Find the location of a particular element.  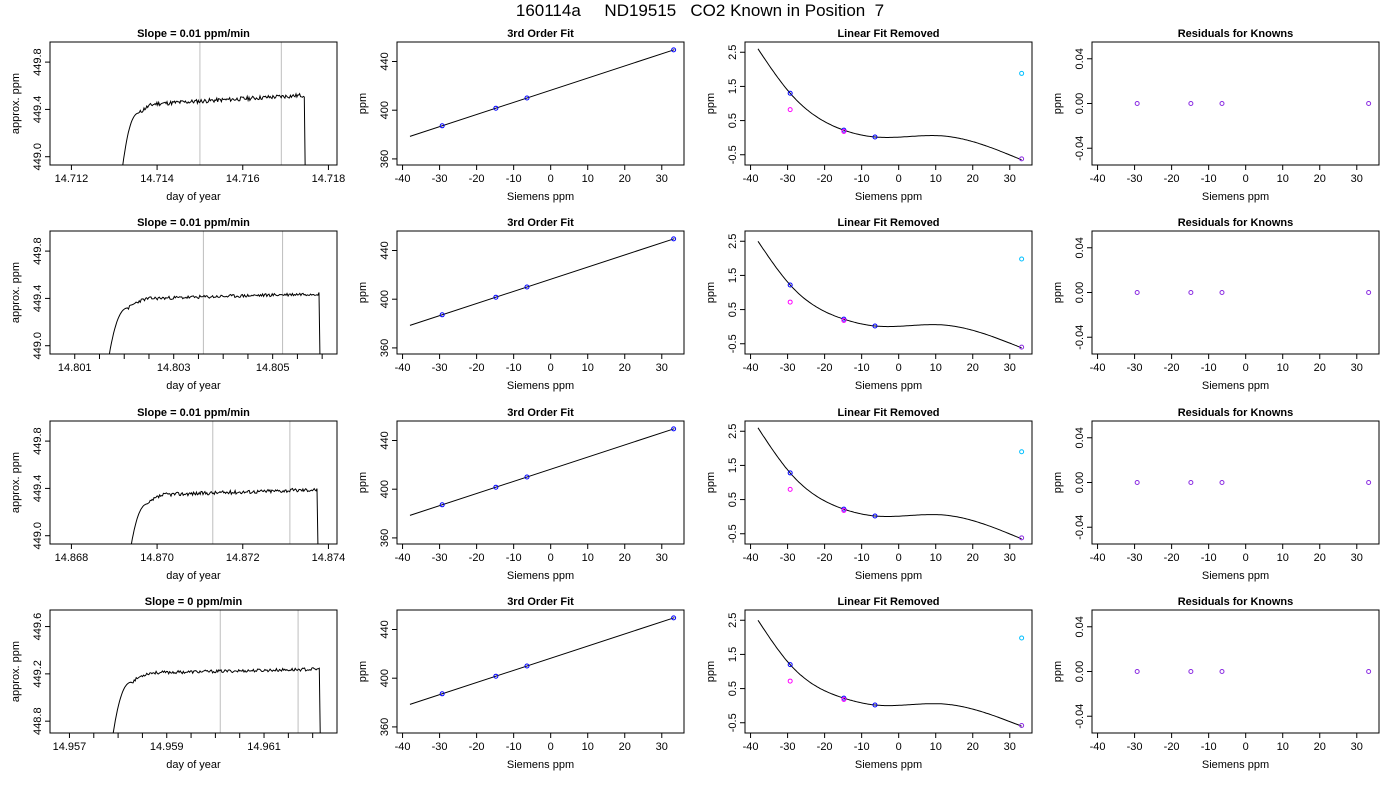

panel-1-4-point is located at coordinates (1369, 103).